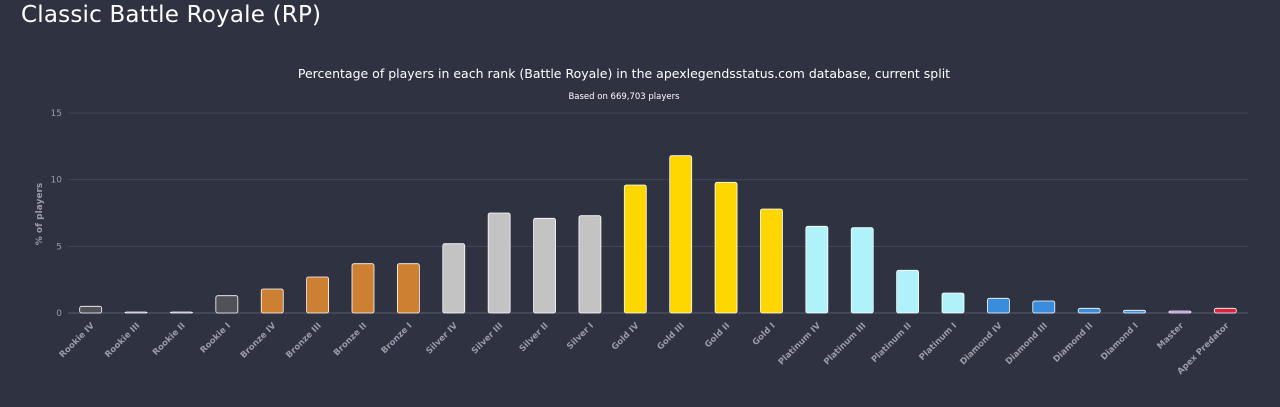 This screenshot has width=1280, height=407. Describe the element at coordinates (981, 344) in the screenshot. I see `x-tick-label: Diamond IV` at that location.